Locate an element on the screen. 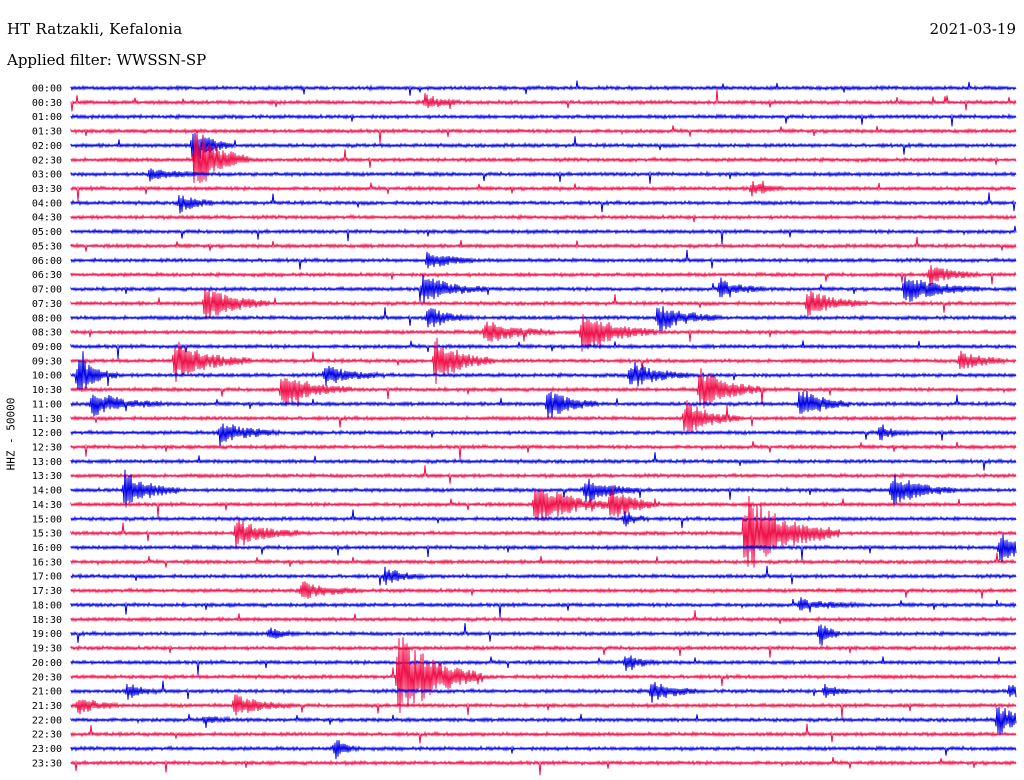  time-label-0000: 00:00 is located at coordinates (47, 89).